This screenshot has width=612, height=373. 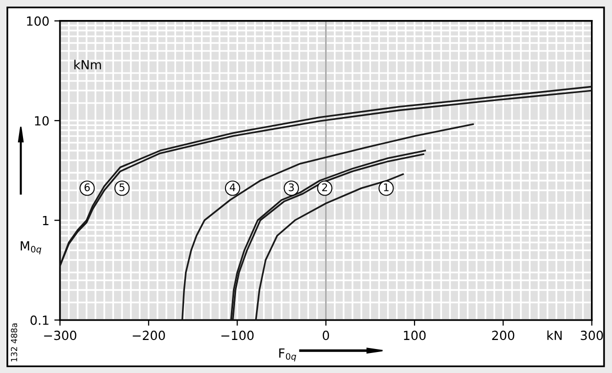 What do you see at coordinates (415, 335) in the screenshot?
I see `x-tick-label: 100` at bounding box center [415, 335].